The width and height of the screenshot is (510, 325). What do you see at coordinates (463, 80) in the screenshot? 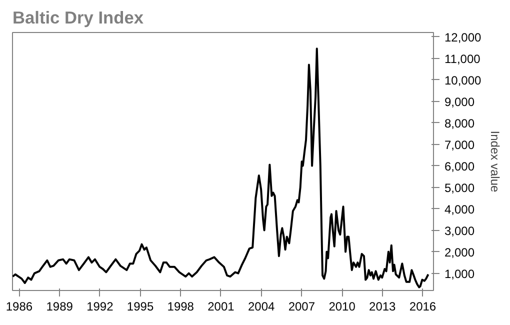
I see `y-tick-label: 10,000` at bounding box center [463, 80].